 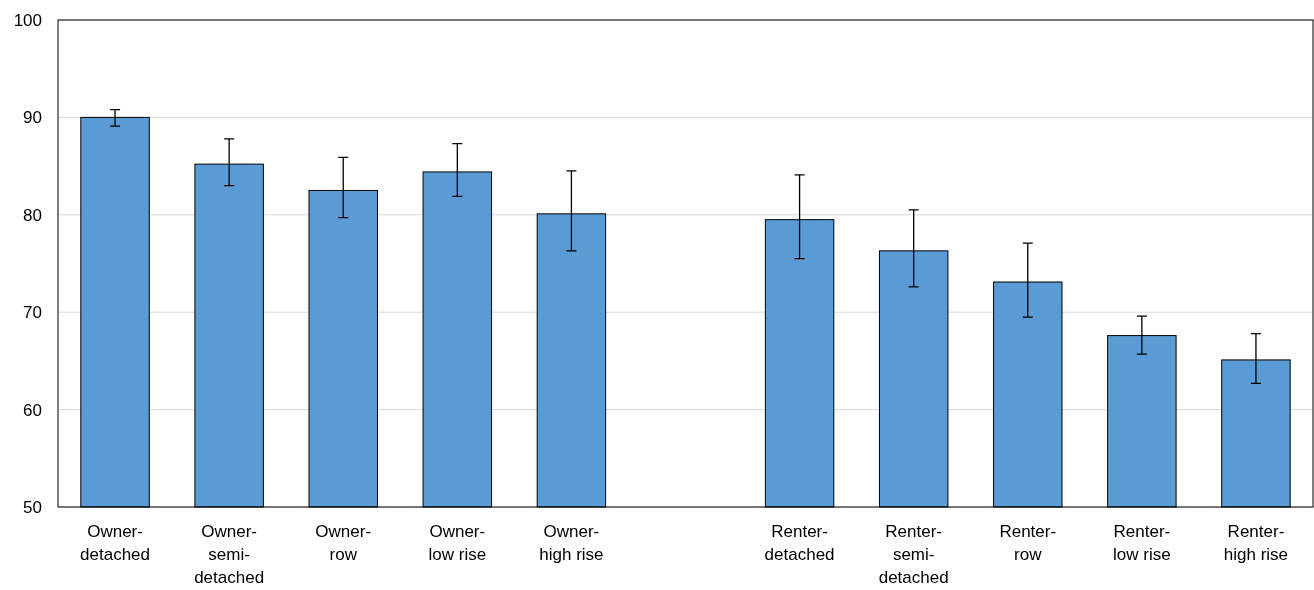 I want to click on x-tick-label: Renter- high rise, so click(x=1256, y=543).